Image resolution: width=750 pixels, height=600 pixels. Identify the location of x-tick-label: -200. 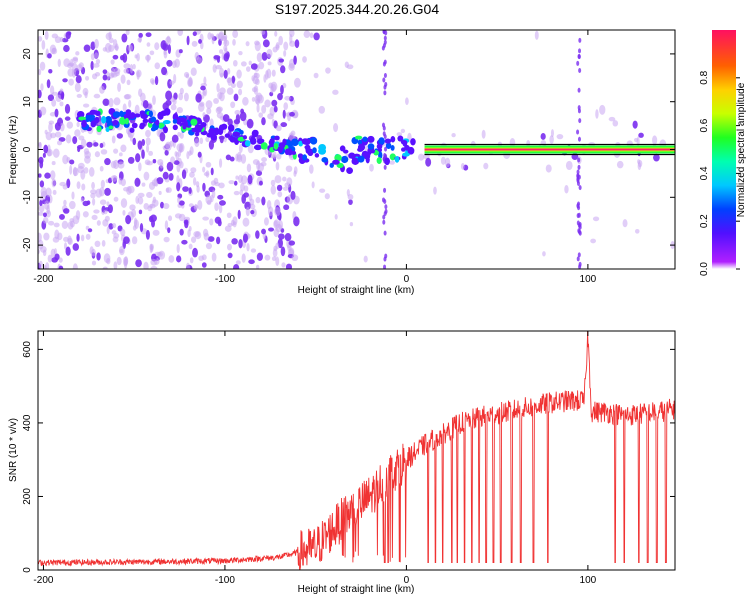
(43, 279).